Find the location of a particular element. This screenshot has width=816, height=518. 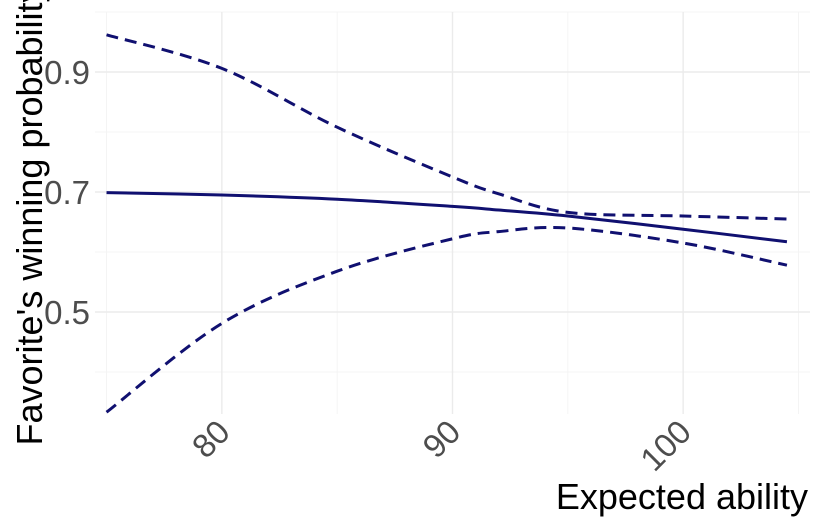

x-axis-ticks: 80 90 100 is located at coordinates (441, 445).